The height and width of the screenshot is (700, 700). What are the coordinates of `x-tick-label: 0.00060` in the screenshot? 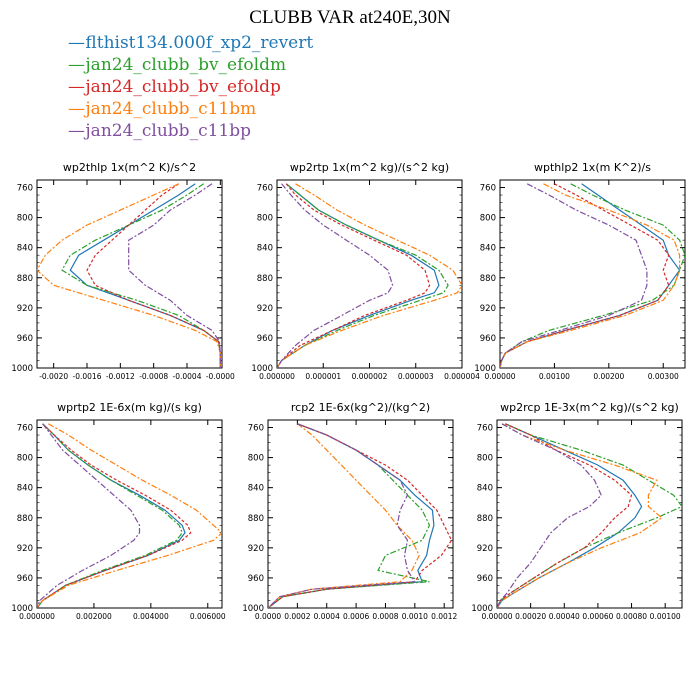 It's located at (597, 616).